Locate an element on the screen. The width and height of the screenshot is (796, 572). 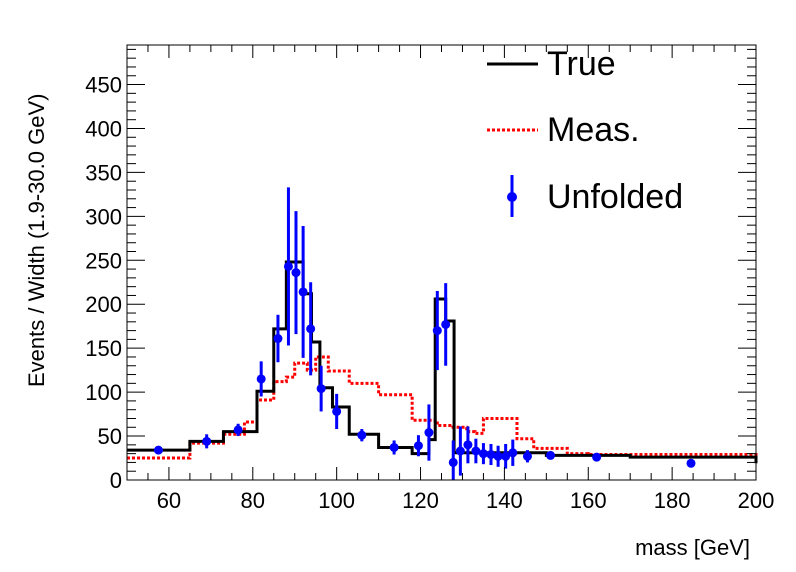
y-tick-label: 50 is located at coordinates (110, 436).